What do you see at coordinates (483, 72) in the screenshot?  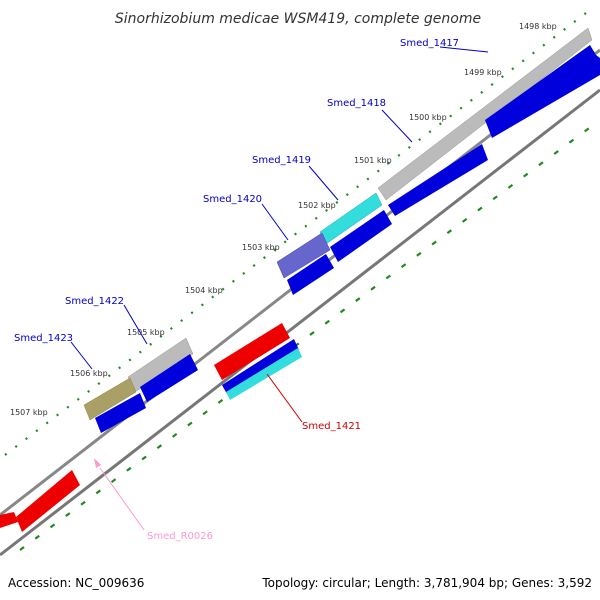 I see `tick-label: 1499 kbp` at bounding box center [483, 72].